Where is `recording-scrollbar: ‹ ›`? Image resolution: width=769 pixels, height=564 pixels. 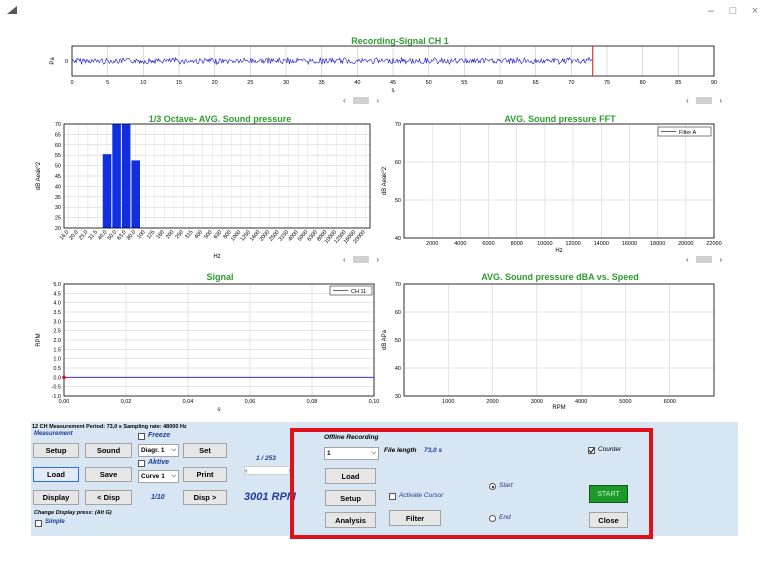
recording-scrollbar: ‹ › is located at coordinates (361, 100).